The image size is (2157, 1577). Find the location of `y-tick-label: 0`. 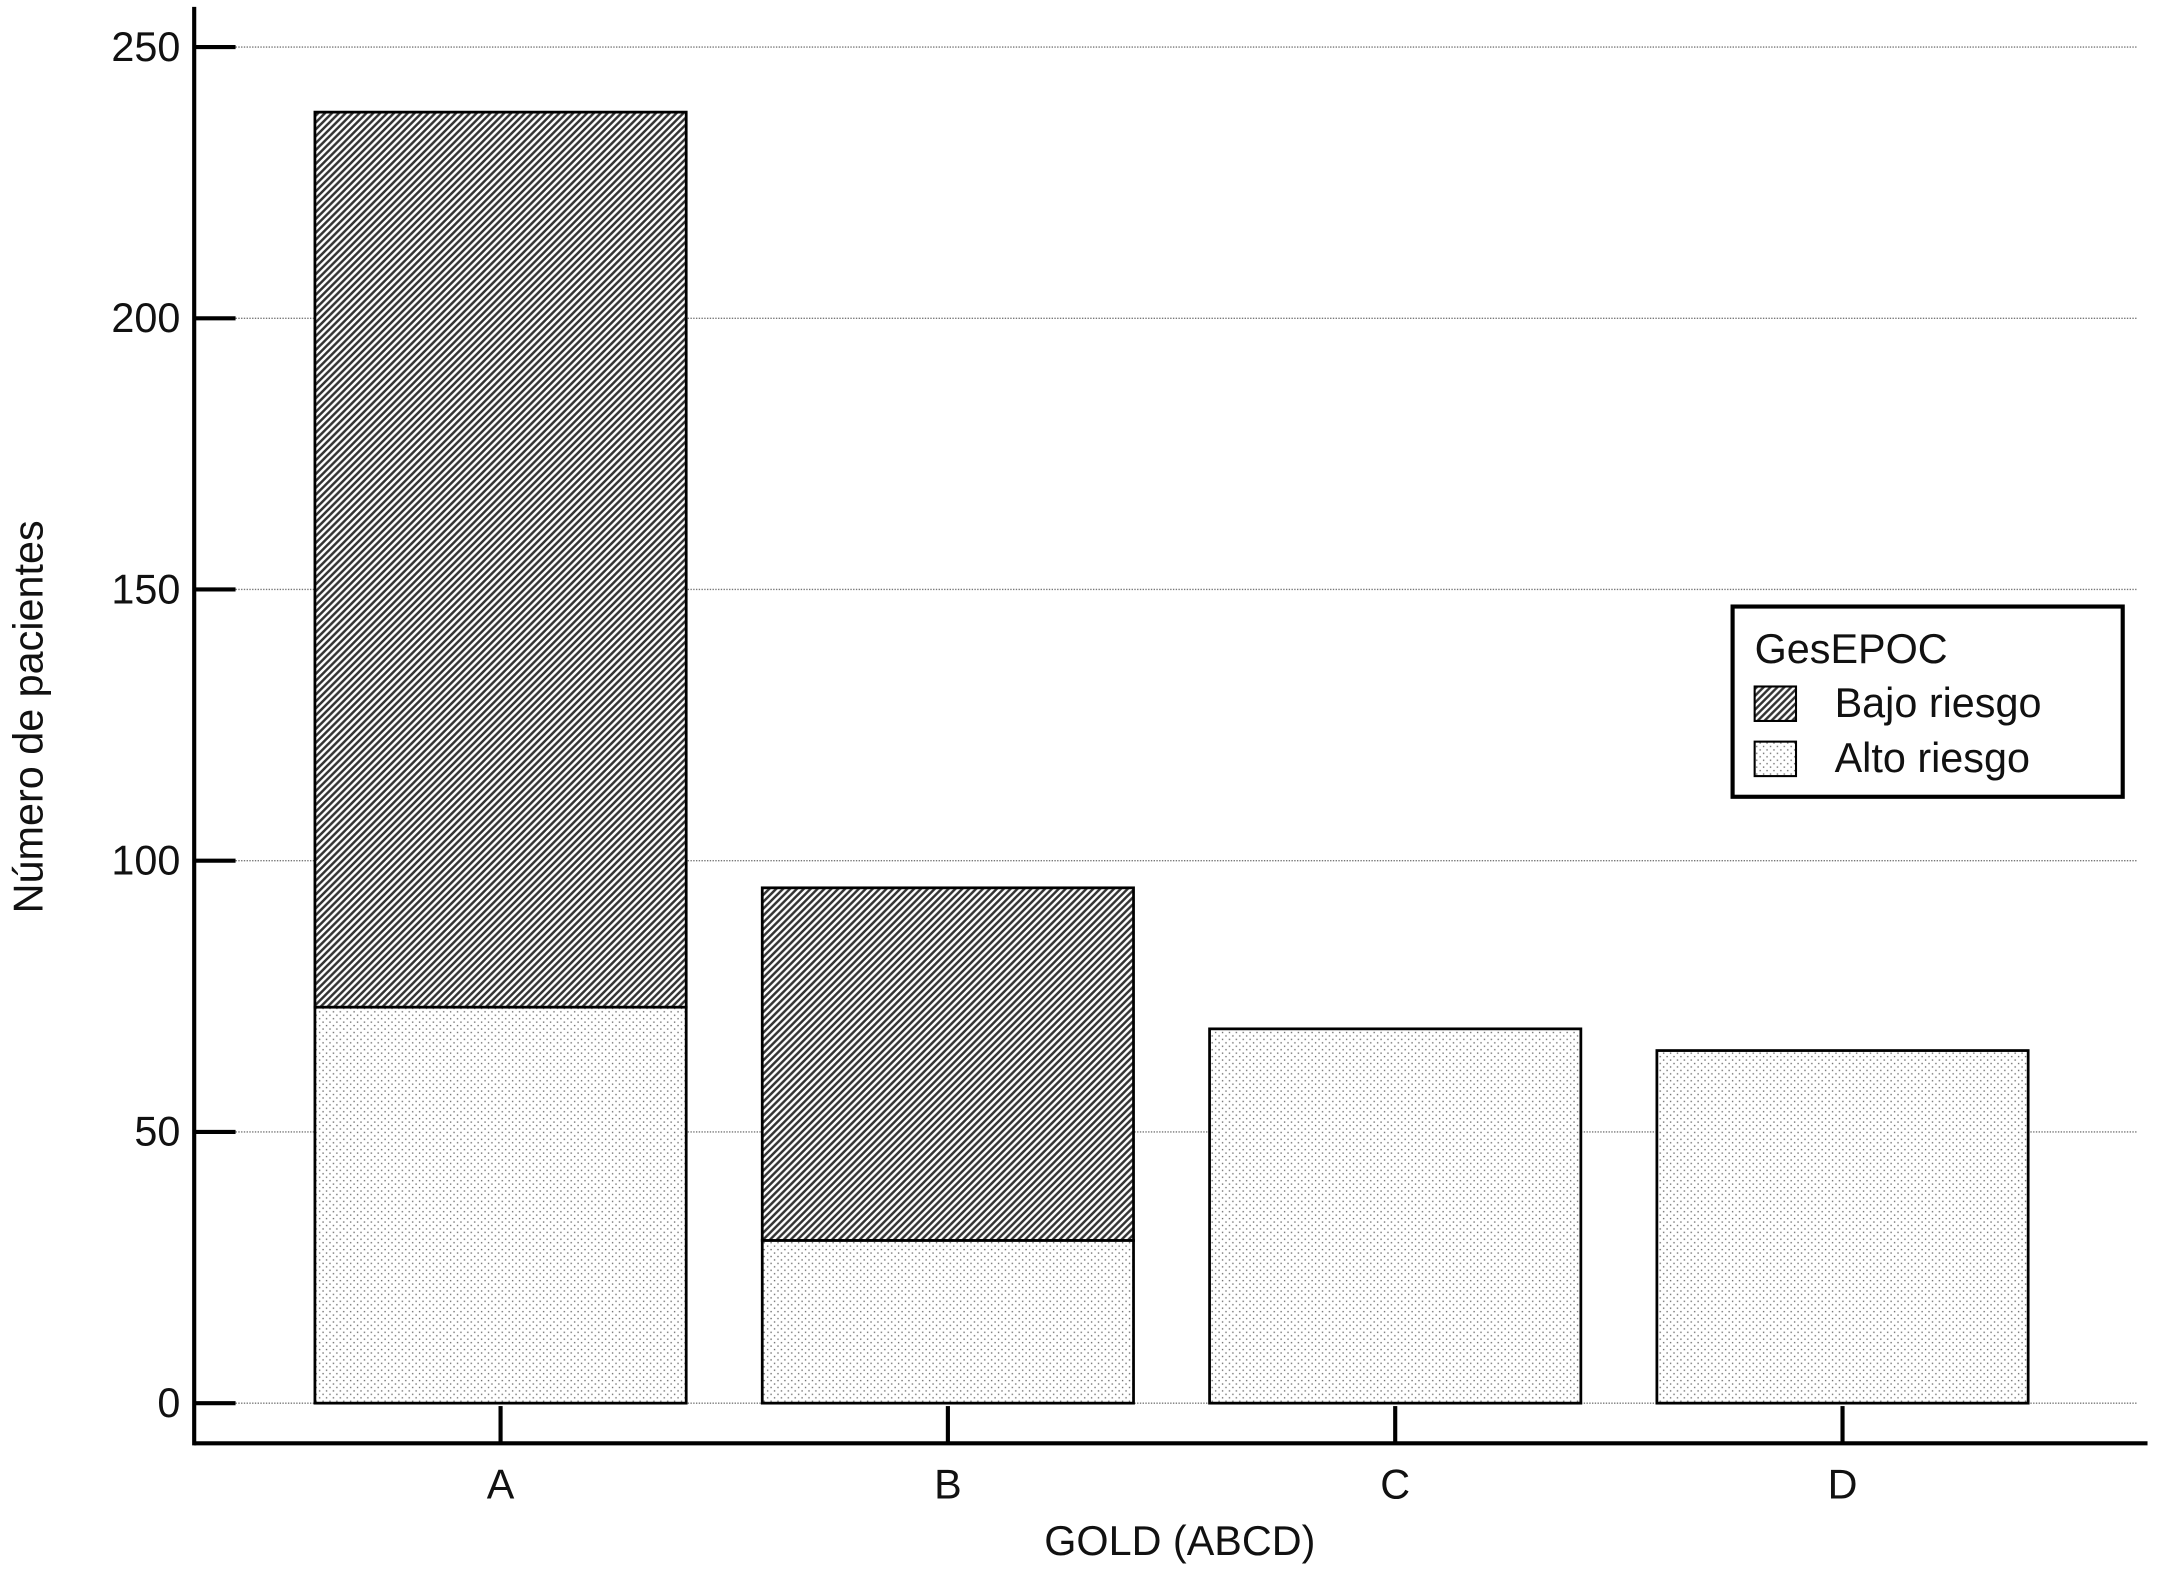

y-tick-label: 0 is located at coordinates (168, 1403).